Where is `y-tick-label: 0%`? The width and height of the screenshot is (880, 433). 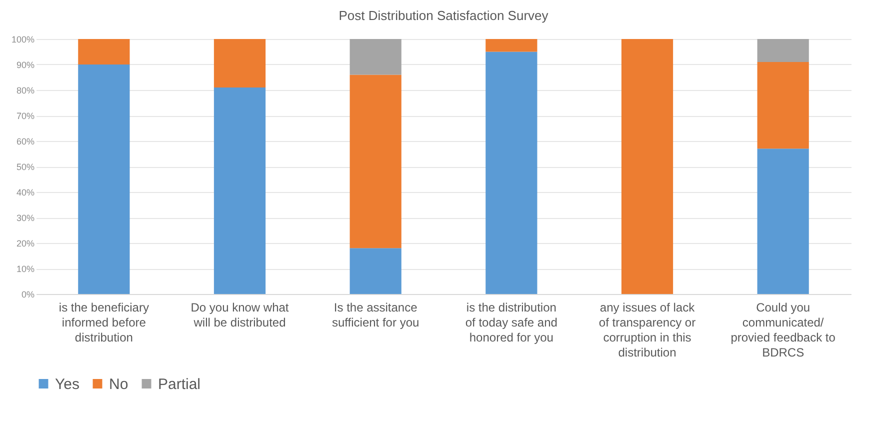
y-tick-label: 0% is located at coordinates (27, 295).